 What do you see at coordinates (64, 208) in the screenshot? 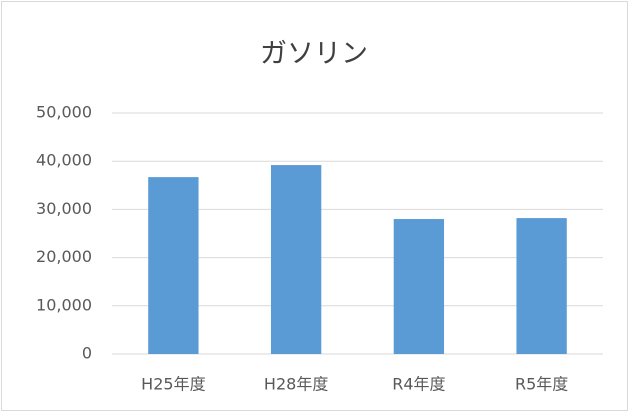
I see `y-tick-label: 30,000` at bounding box center [64, 208].